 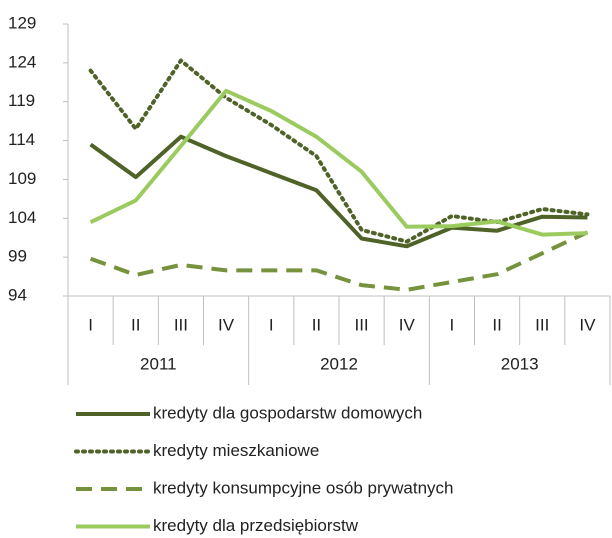 I want to click on legend-label: kredyty konsumpcyjne osób prywatnych, so click(x=303, y=487).